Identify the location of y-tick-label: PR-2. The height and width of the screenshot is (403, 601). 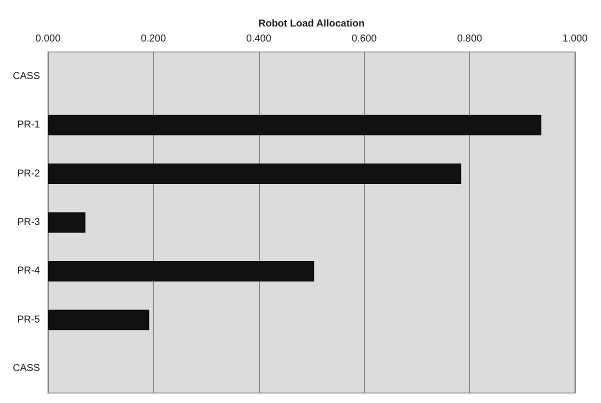
(28, 174).